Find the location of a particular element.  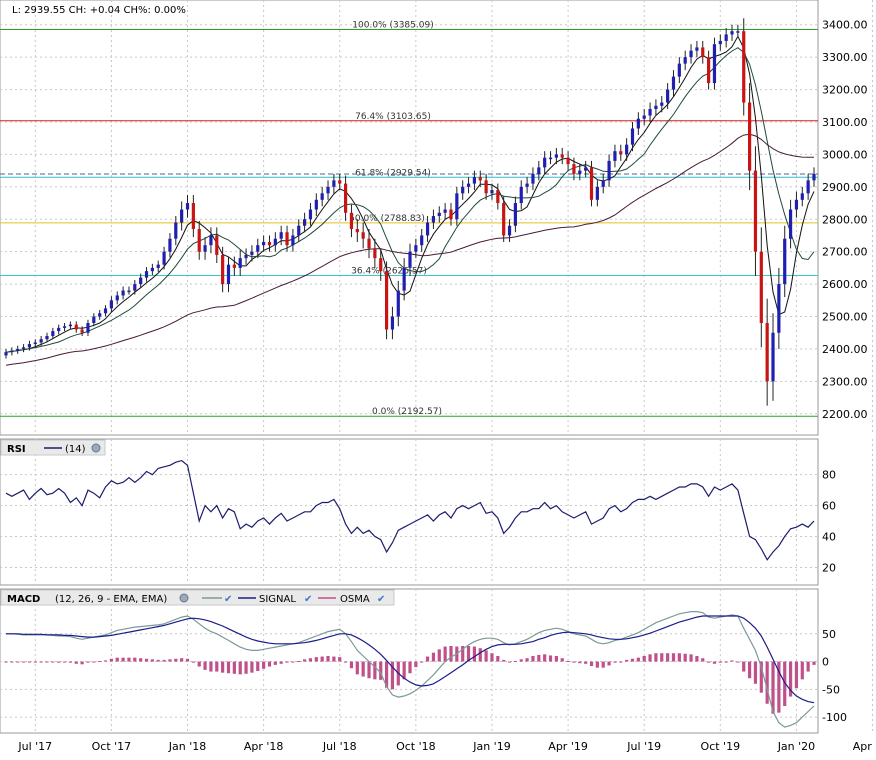

rsi-legend: RSI (14) is located at coordinates (53, 447).